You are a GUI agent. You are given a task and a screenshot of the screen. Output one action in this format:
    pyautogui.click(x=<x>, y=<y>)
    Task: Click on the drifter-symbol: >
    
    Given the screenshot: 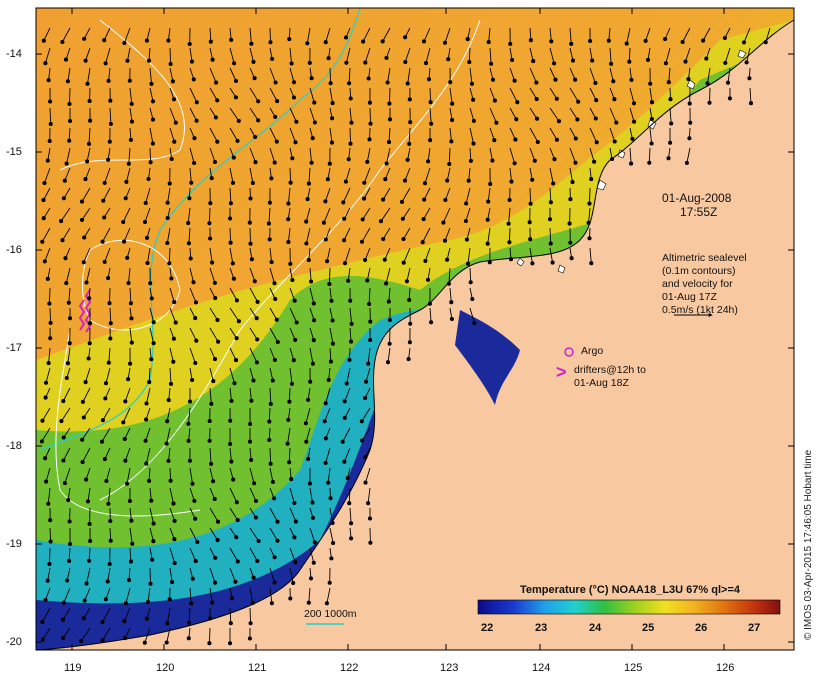 What is the action you would take?
    pyautogui.click(x=561, y=372)
    